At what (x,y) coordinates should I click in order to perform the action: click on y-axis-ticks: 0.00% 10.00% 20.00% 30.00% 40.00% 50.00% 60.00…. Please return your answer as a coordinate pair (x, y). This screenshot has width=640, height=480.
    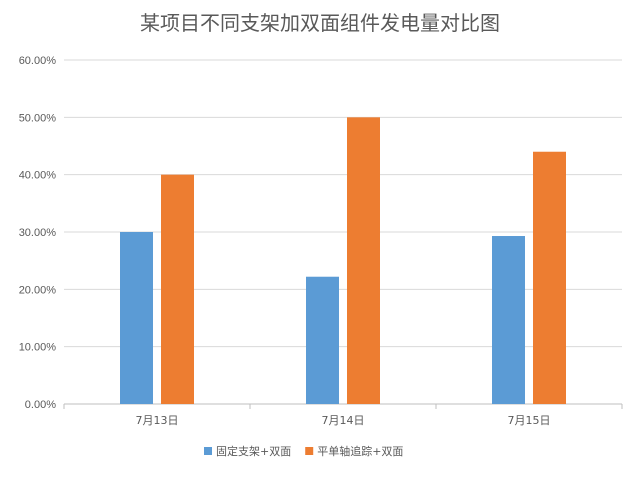
    Looking at the image, I should click on (38, 233).